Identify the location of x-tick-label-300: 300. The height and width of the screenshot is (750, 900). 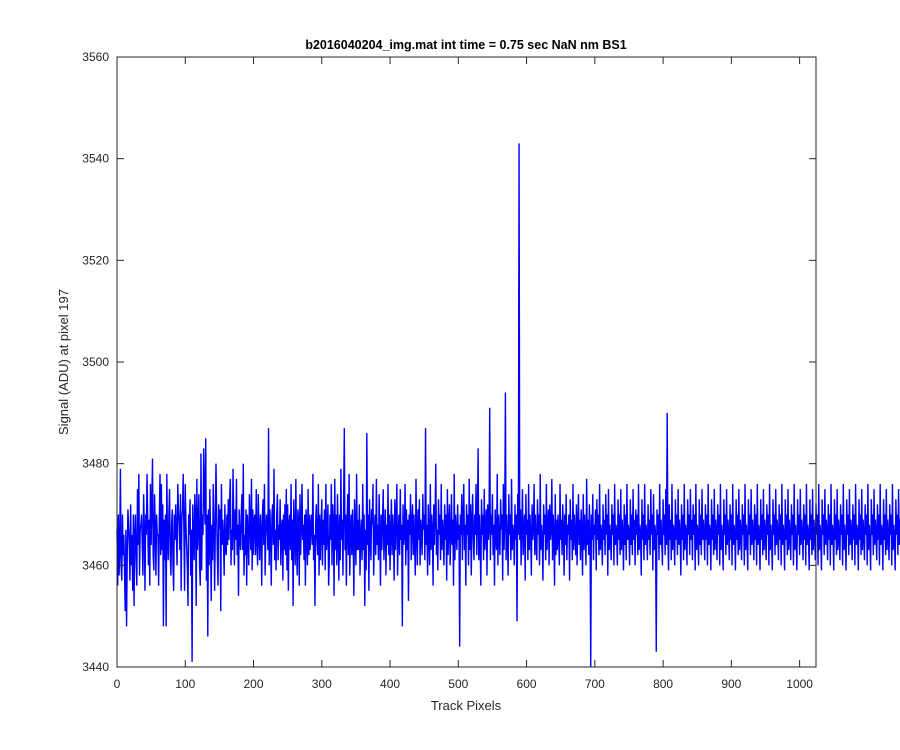
(322, 684).